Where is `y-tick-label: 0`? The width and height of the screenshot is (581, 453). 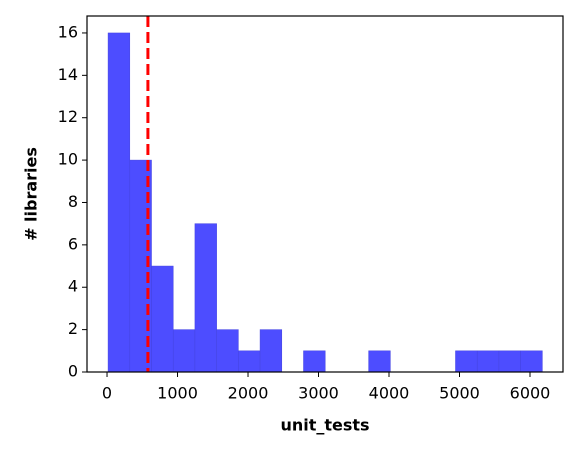 y-tick-label: 0 is located at coordinates (73, 371).